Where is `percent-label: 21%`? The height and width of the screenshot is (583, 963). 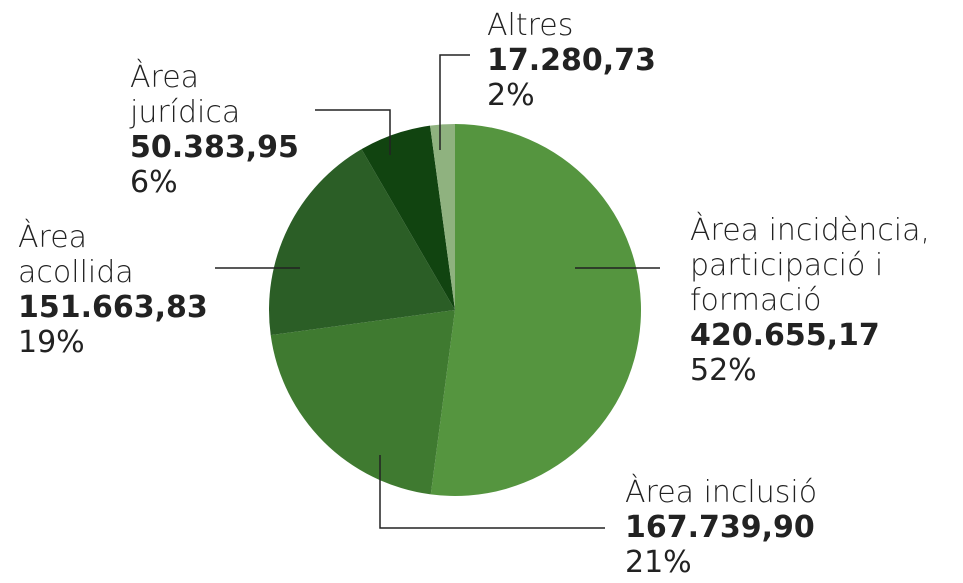 percent-label: 21% is located at coordinates (658, 562).